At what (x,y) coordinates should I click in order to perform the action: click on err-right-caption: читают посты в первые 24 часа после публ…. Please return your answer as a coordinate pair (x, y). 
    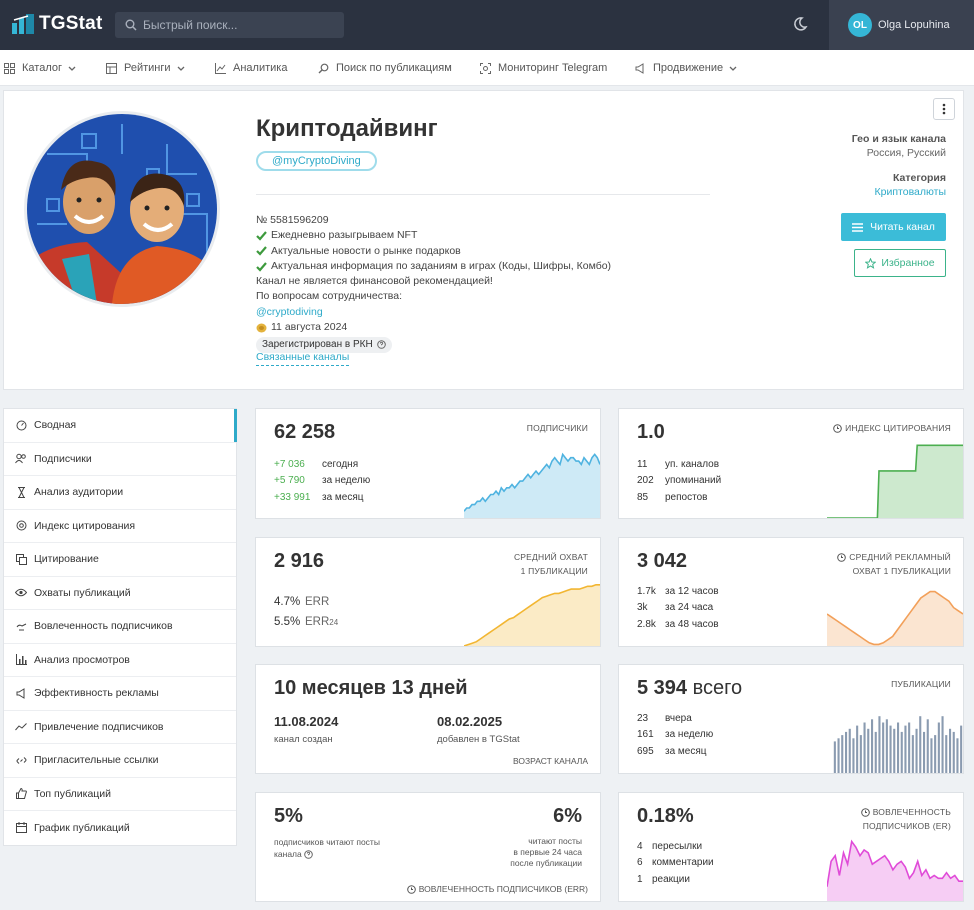
    Looking at the image, I should click on (546, 852).